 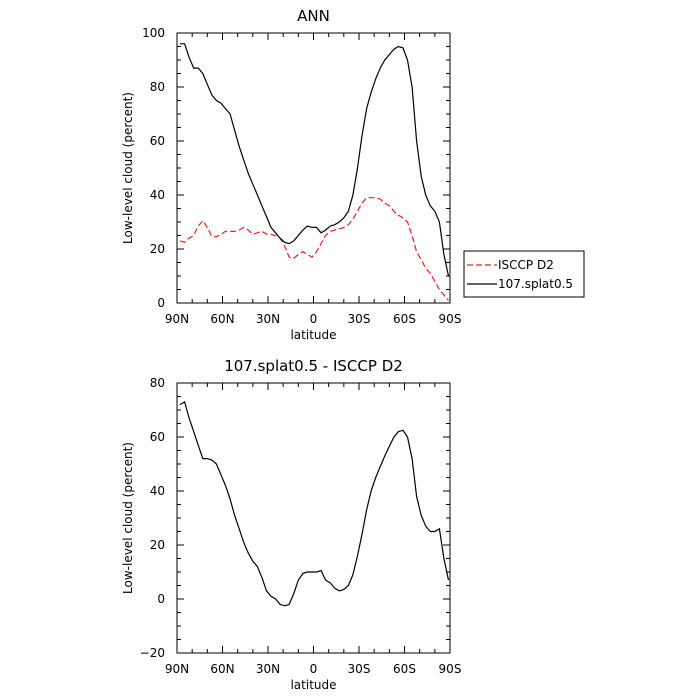 I want to click on chart-title: ANN, so click(x=313, y=16).